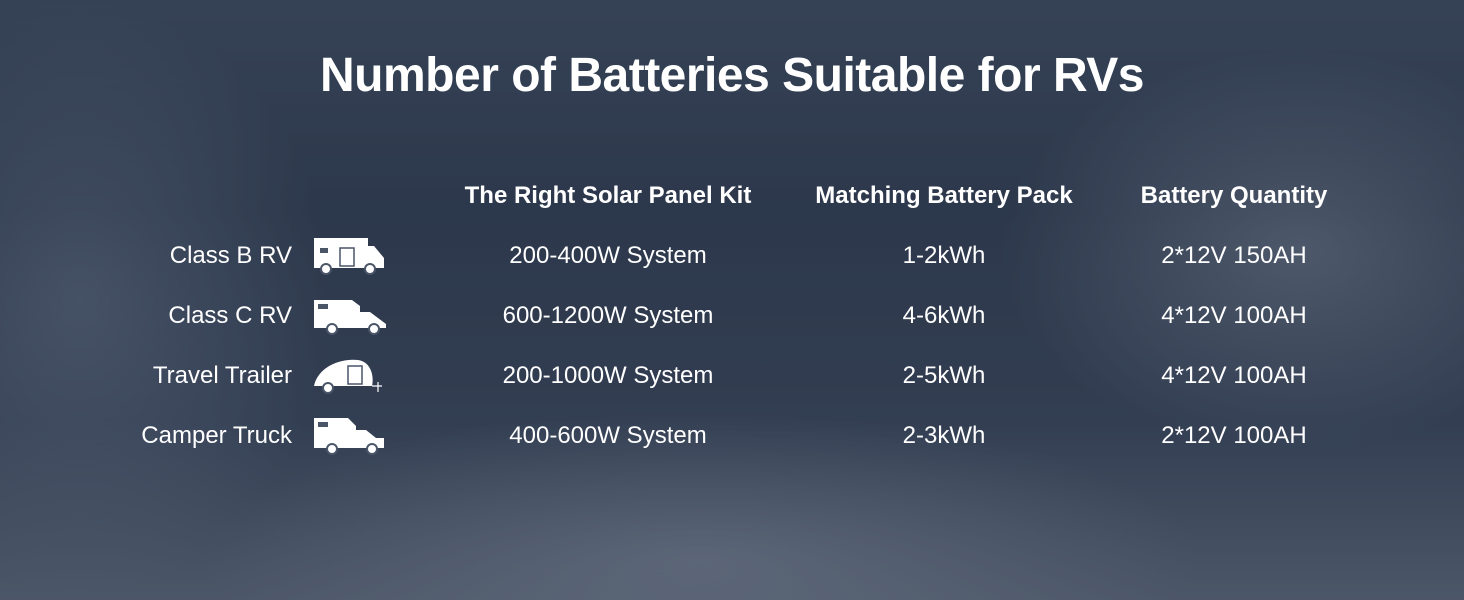 The height and width of the screenshot is (600, 1464). What do you see at coordinates (230, 255) in the screenshot?
I see `row-label-class-b: Class B RV` at bounding box center [230, 255].